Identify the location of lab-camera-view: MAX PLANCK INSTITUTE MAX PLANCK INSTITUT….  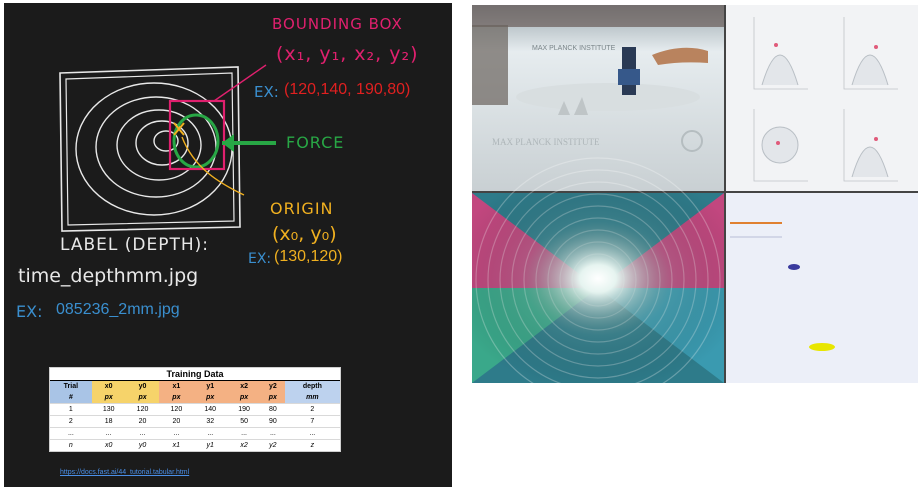
(598, 98).